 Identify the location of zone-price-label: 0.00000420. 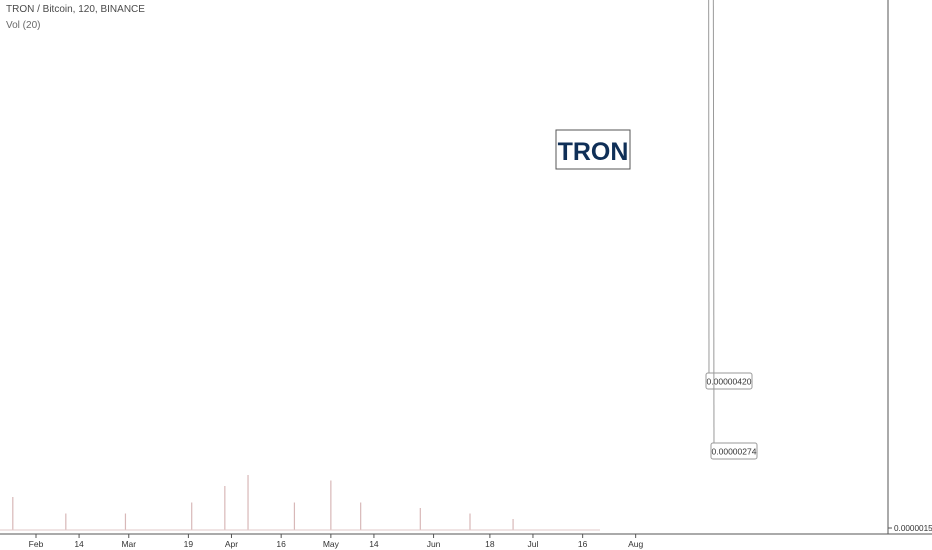
(729, 382).